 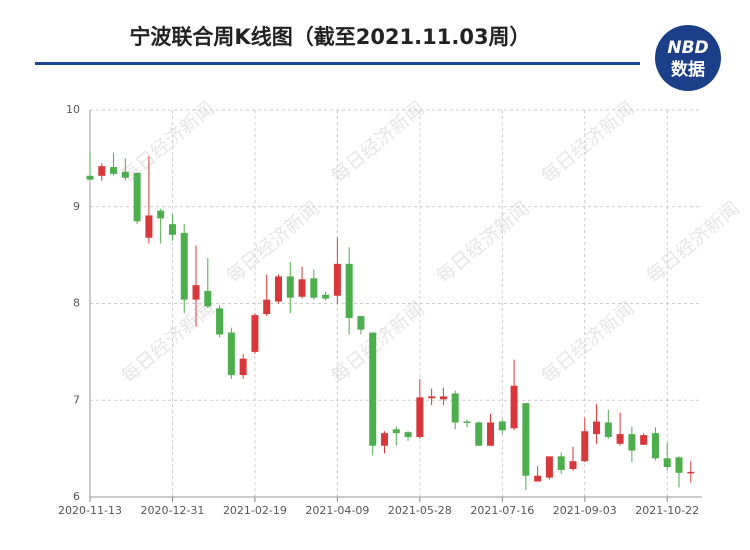 What do you see at coordinates (255, 510) in the screenshot?
I see `x-tick-label: 2021-02-19` at bounding box center [255, 510].